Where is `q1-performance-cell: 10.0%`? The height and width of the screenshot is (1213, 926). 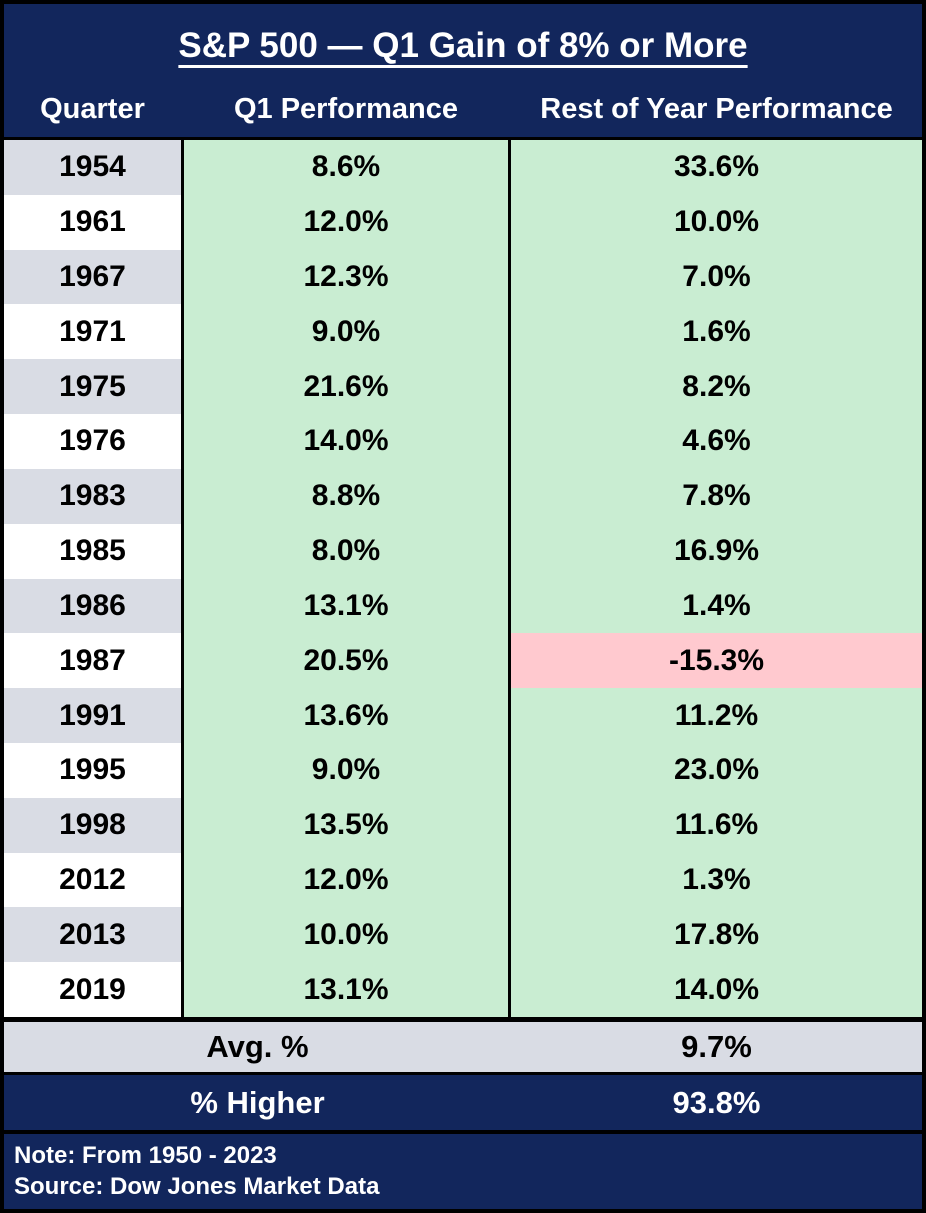 q1-performance-cell: 10.0% is located at coordinates (346, 935).